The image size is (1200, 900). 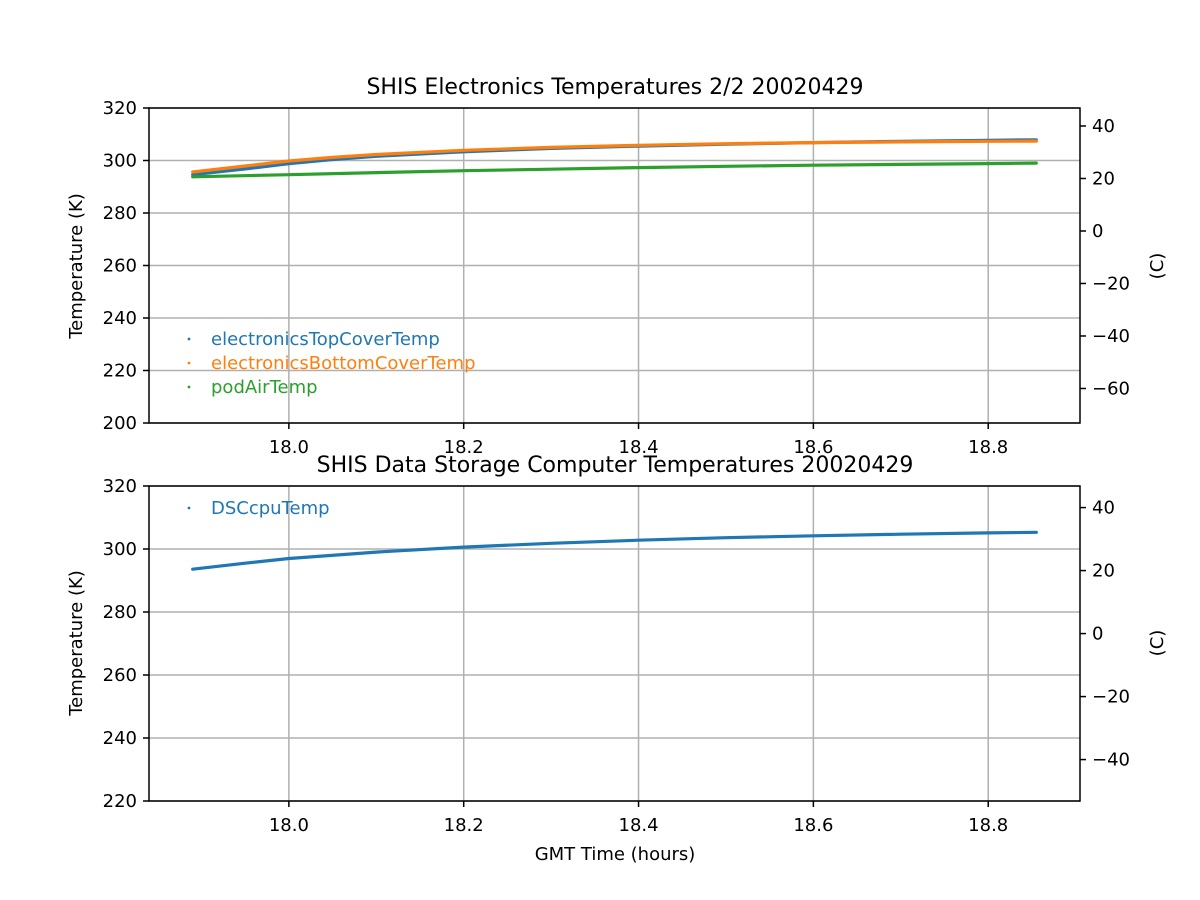 I want to click on panel-electronics-y2tick-label: 0, so click(x=1097, y=231).